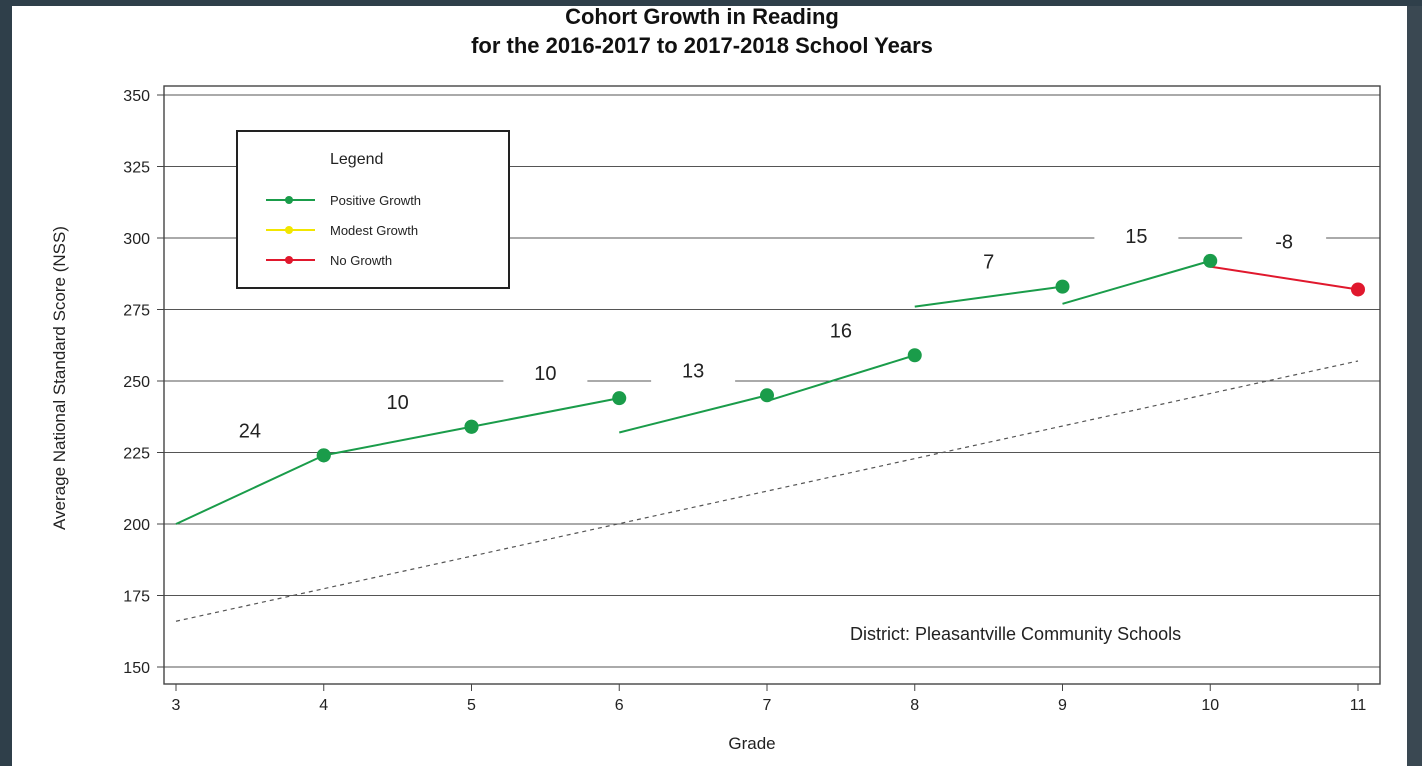 This screenshot has height=766, width=1422. What do you see at coordinates (374, 230) in the screenshot?
I see `legend-item-label-2: Modest Growth` at bounding box center [374, 230].